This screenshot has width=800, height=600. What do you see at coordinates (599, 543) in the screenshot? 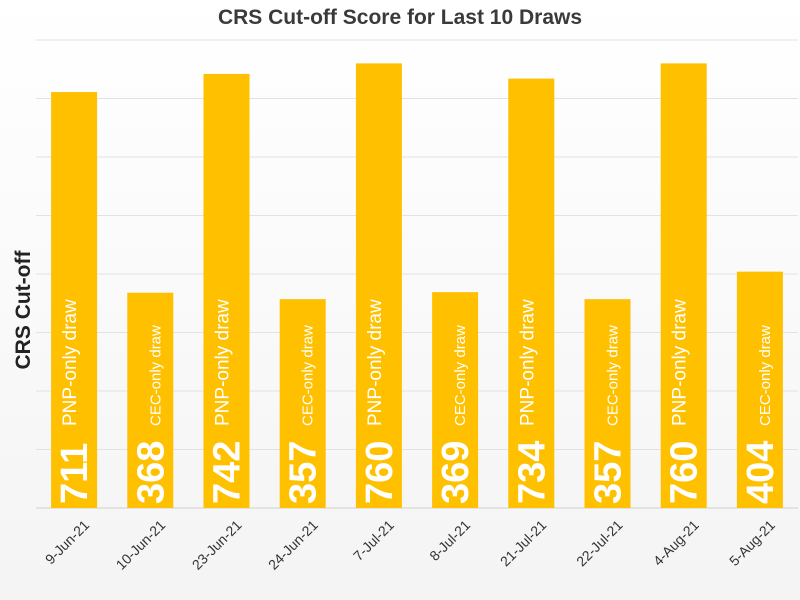
I see `x-tick-label: 22-Jul-21` at bounding box center [599, 543].